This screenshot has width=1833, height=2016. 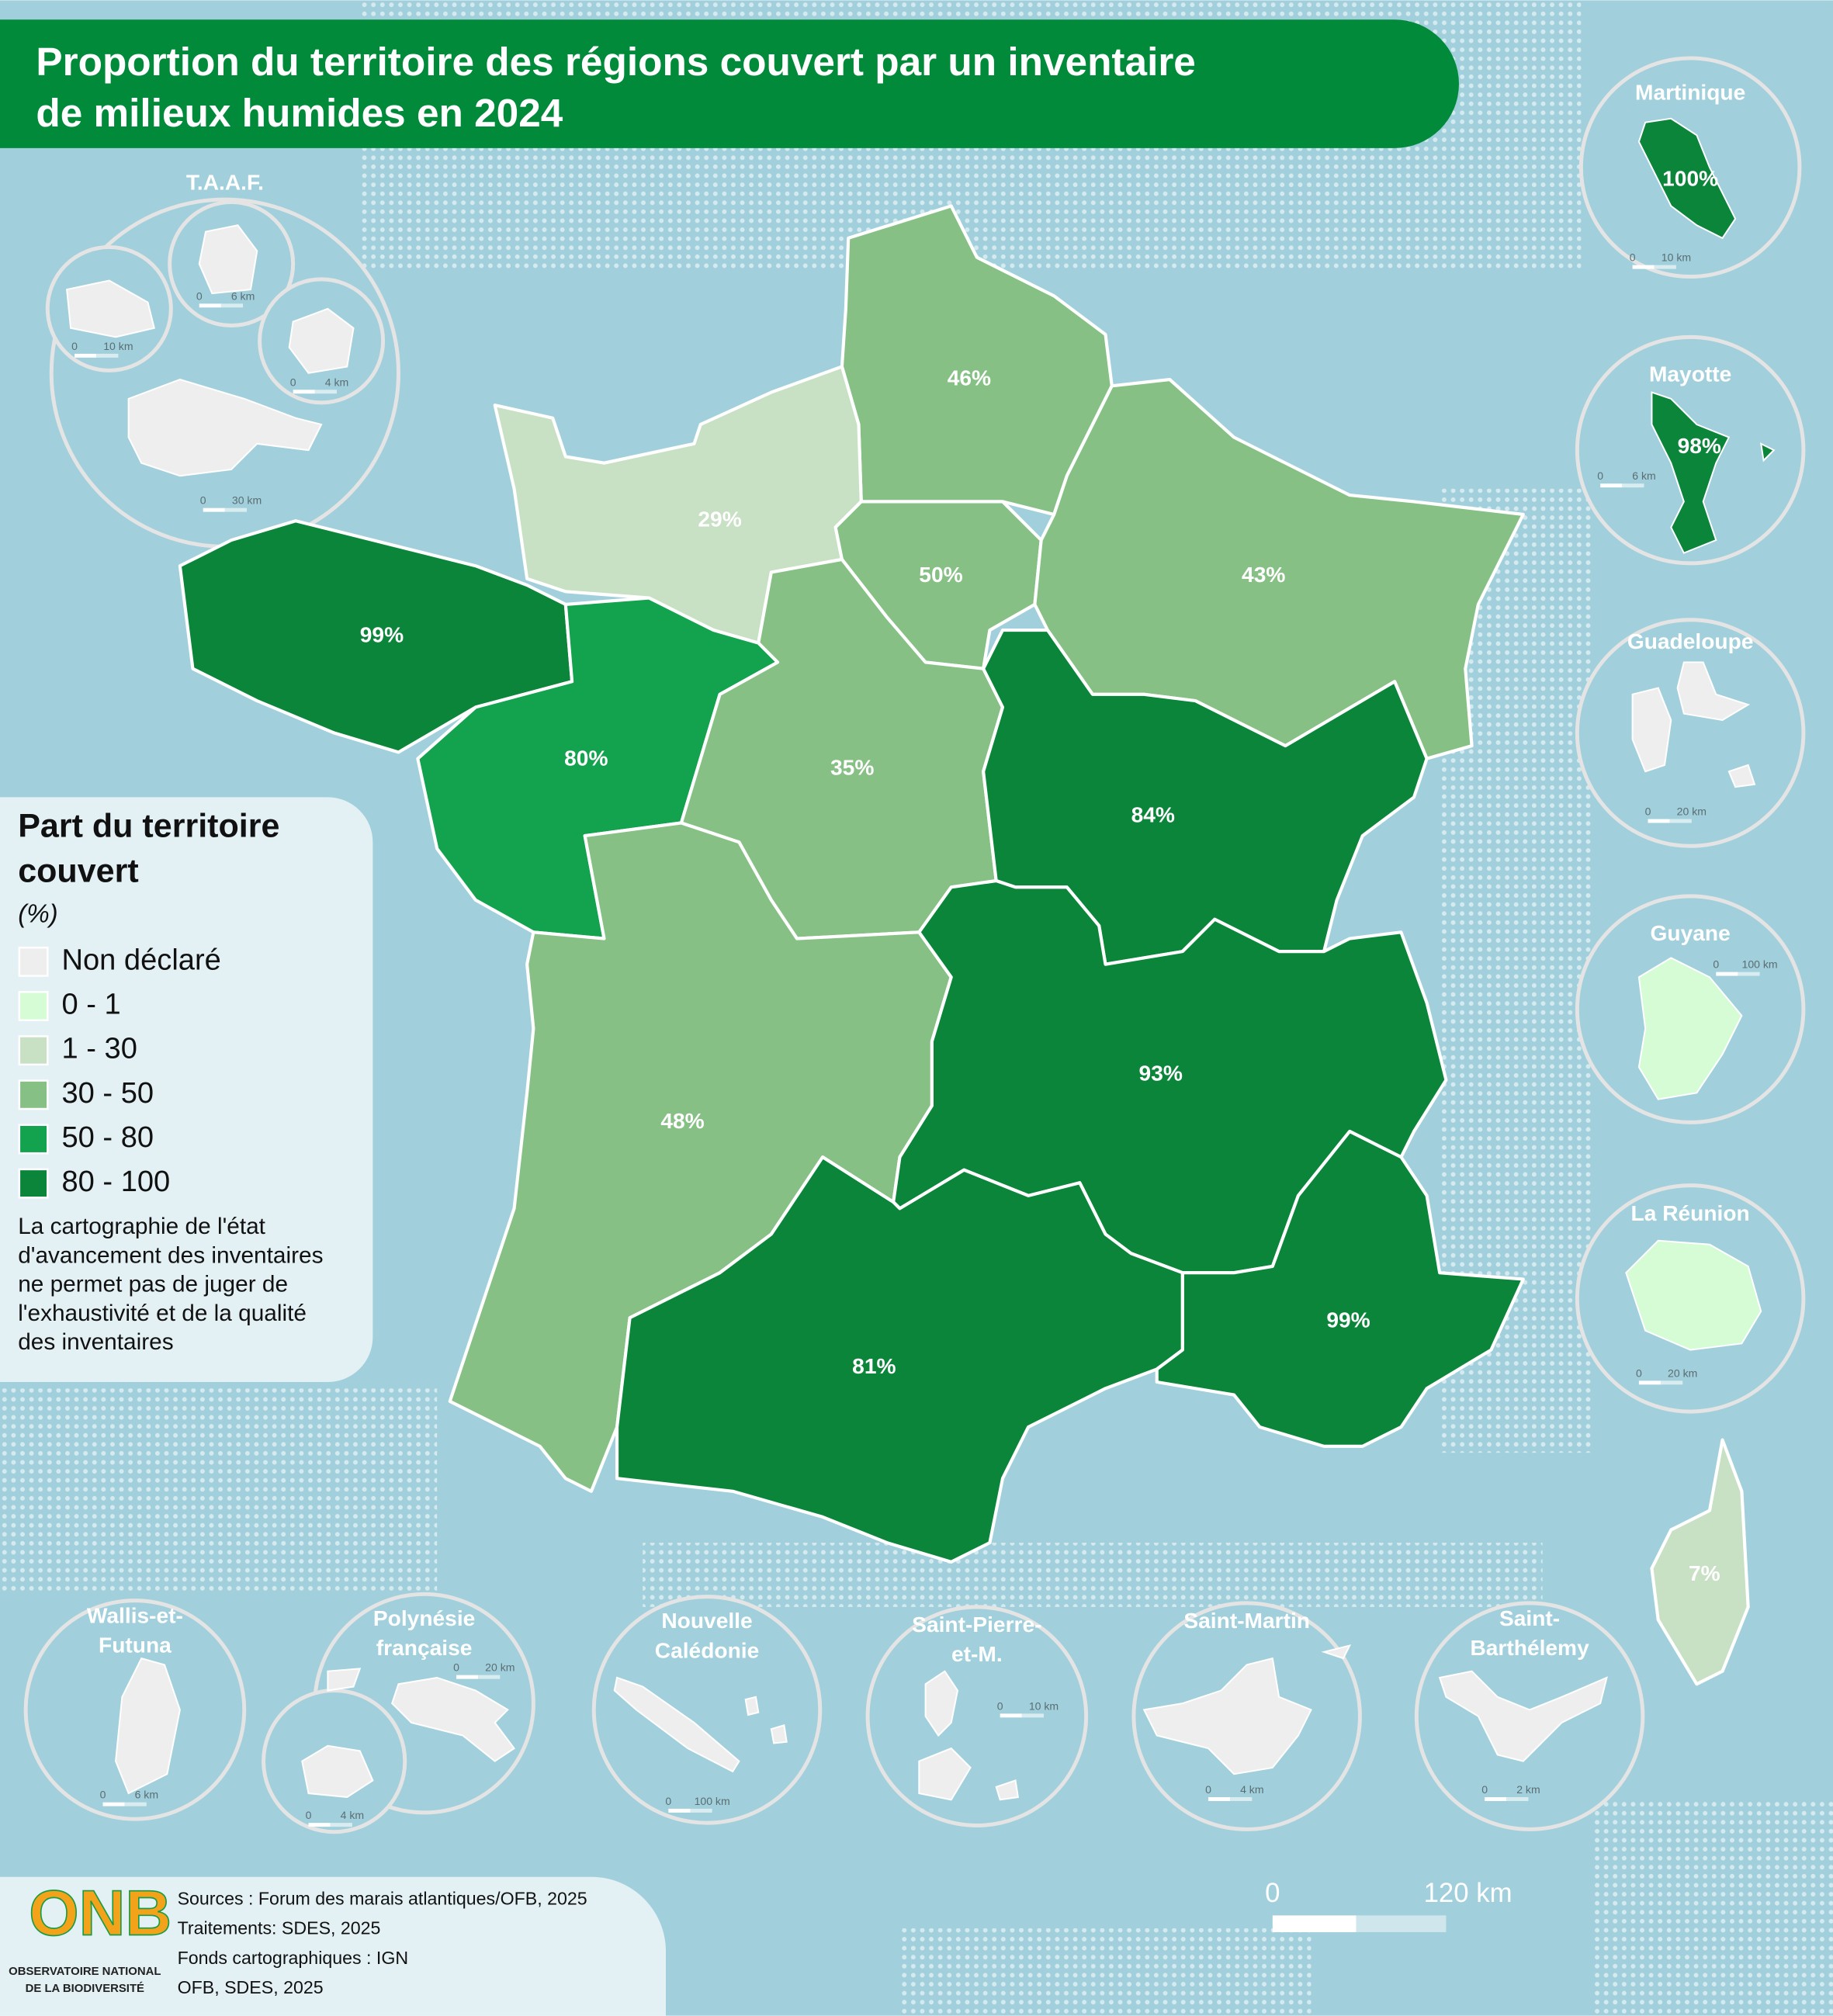 What do you see at coordinates (586, 759) in the screenshot?
I see `region-label: 80%` at bounding box center [586, 759].